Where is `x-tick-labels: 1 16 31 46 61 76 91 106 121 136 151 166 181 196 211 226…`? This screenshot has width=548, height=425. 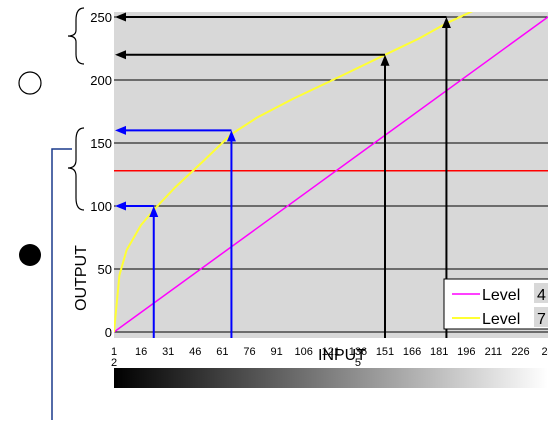 x-tick-labels: 1 16 31 46 61 76 91 106 121 136 151 166 181 196 211 226… is located at coordinates (329, 357).